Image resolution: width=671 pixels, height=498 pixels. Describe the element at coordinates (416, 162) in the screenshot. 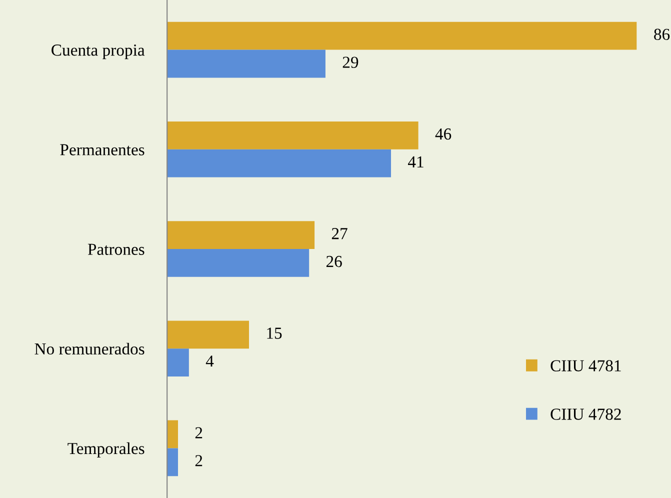

I see `data-label: 41` at that location.